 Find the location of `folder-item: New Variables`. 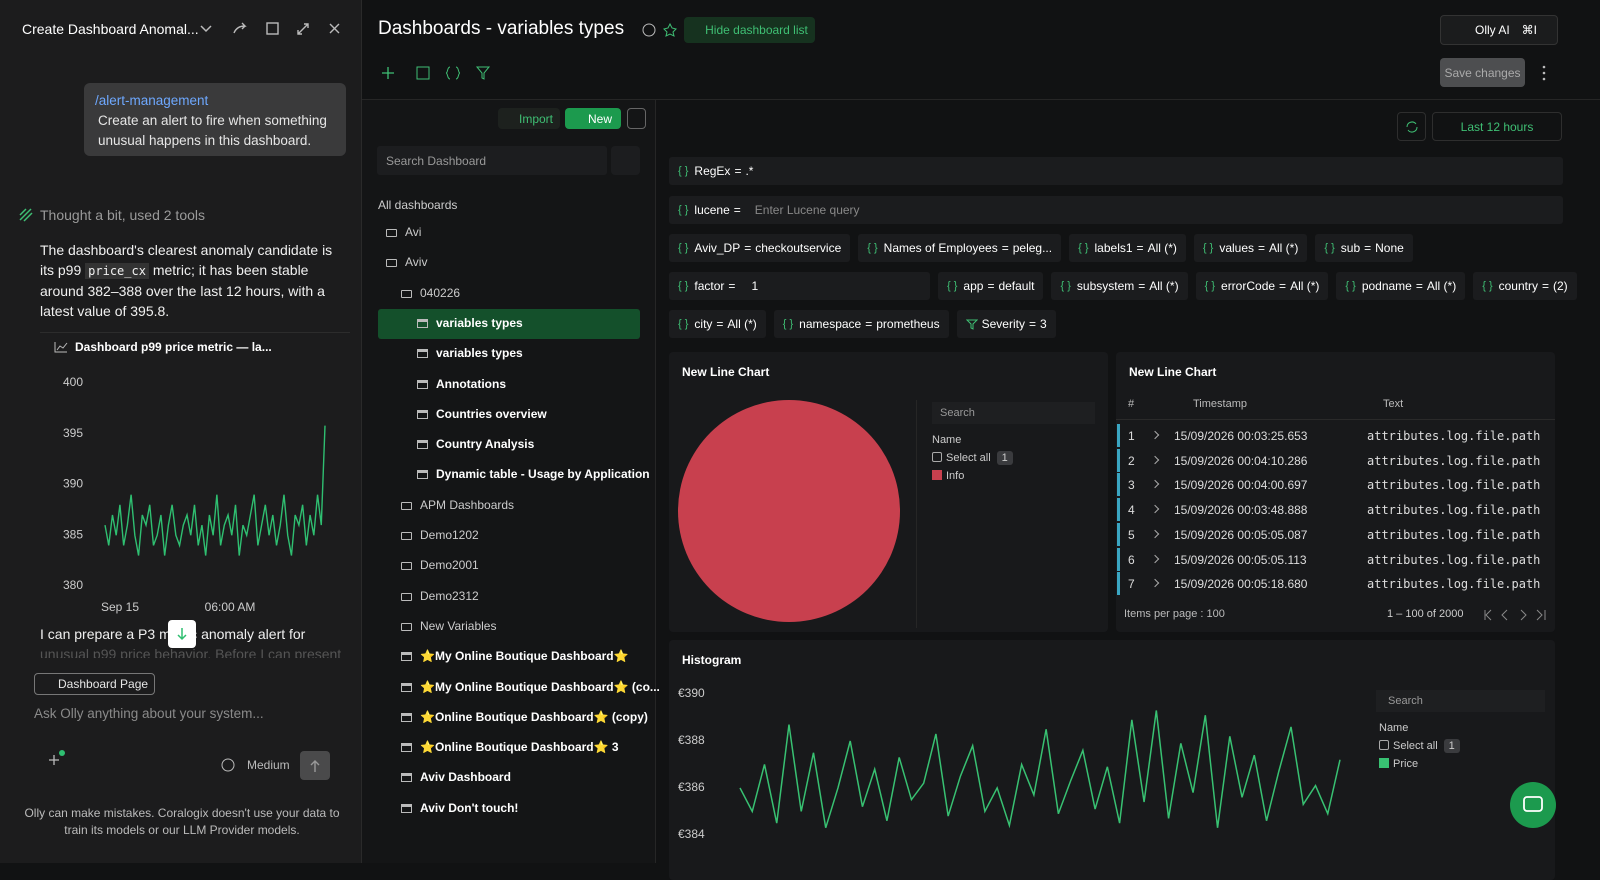

folder-item: New Variables is located at coordinates (458, 625).